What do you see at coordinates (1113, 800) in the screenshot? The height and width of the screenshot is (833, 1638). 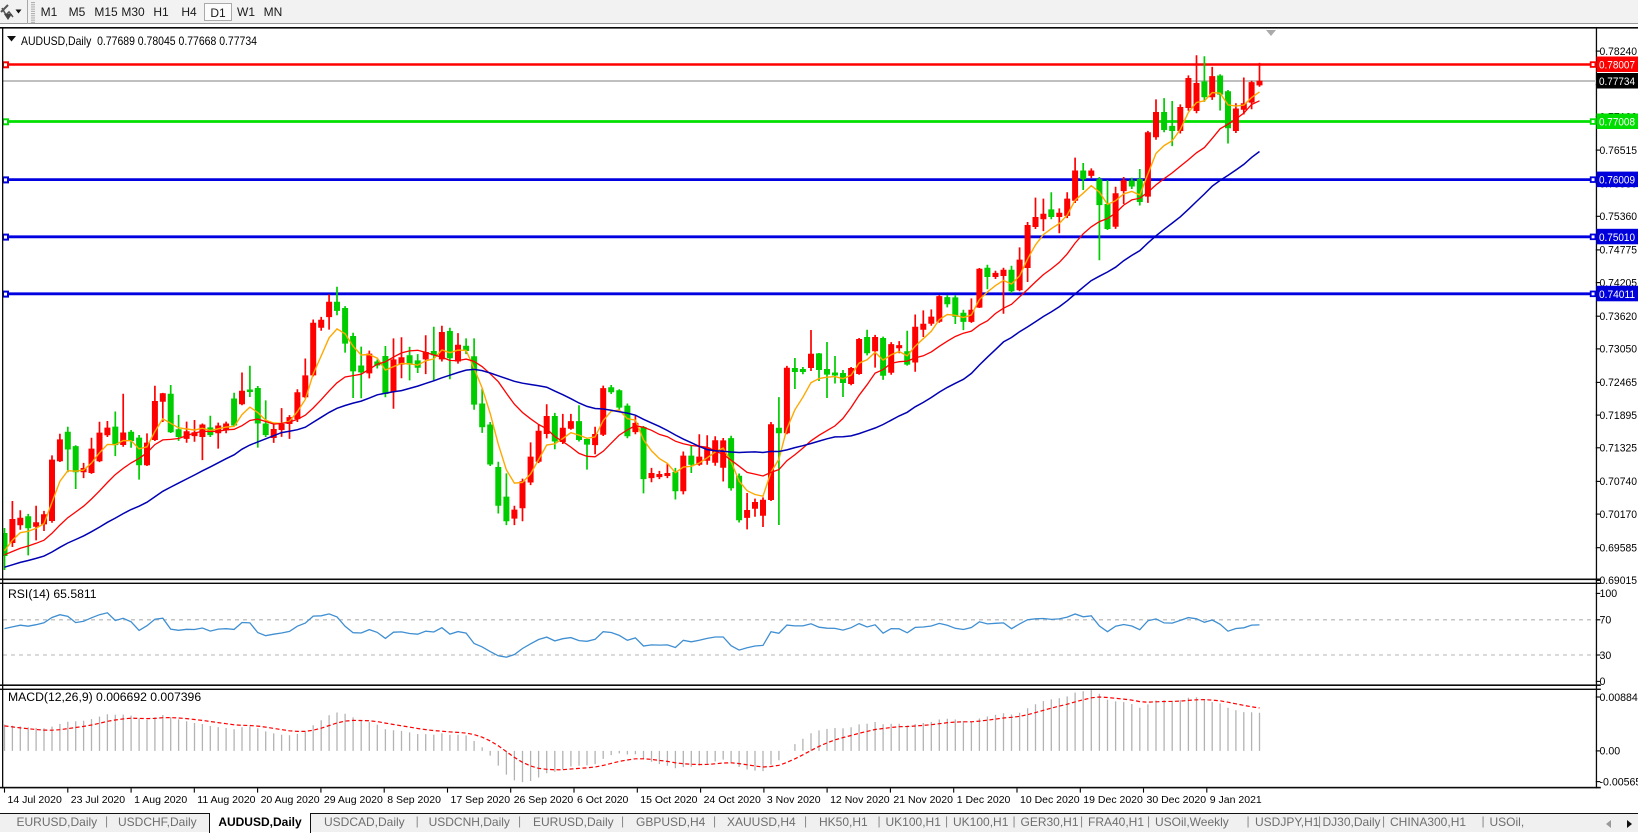 I see `svg-text: 19 Dec 2020` at bounding box center [1113, 800].